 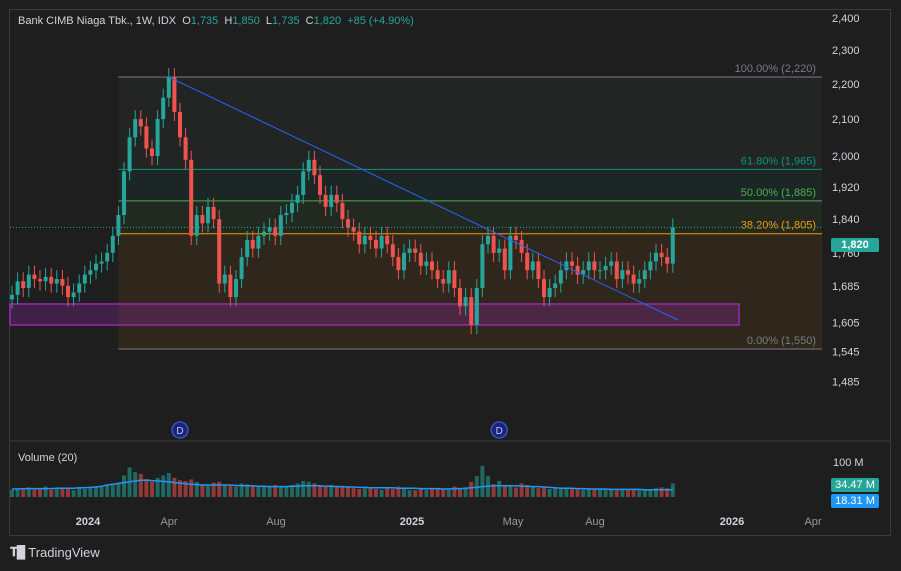 What do you see at coordinates (846, 157) in the screenshot?
I see `price-tick-label: 2,000` at bounding box center [846, 157].